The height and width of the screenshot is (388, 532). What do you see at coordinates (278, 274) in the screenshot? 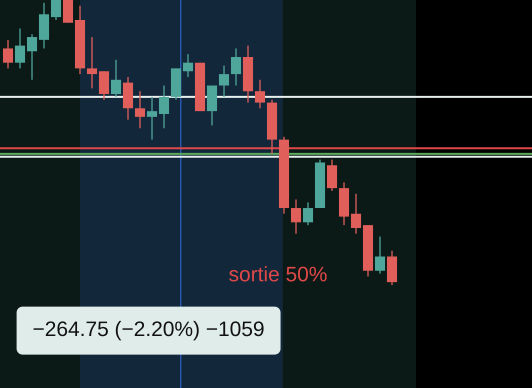
I see `annotation: sortie 50%` at bounding box center [278, 274].